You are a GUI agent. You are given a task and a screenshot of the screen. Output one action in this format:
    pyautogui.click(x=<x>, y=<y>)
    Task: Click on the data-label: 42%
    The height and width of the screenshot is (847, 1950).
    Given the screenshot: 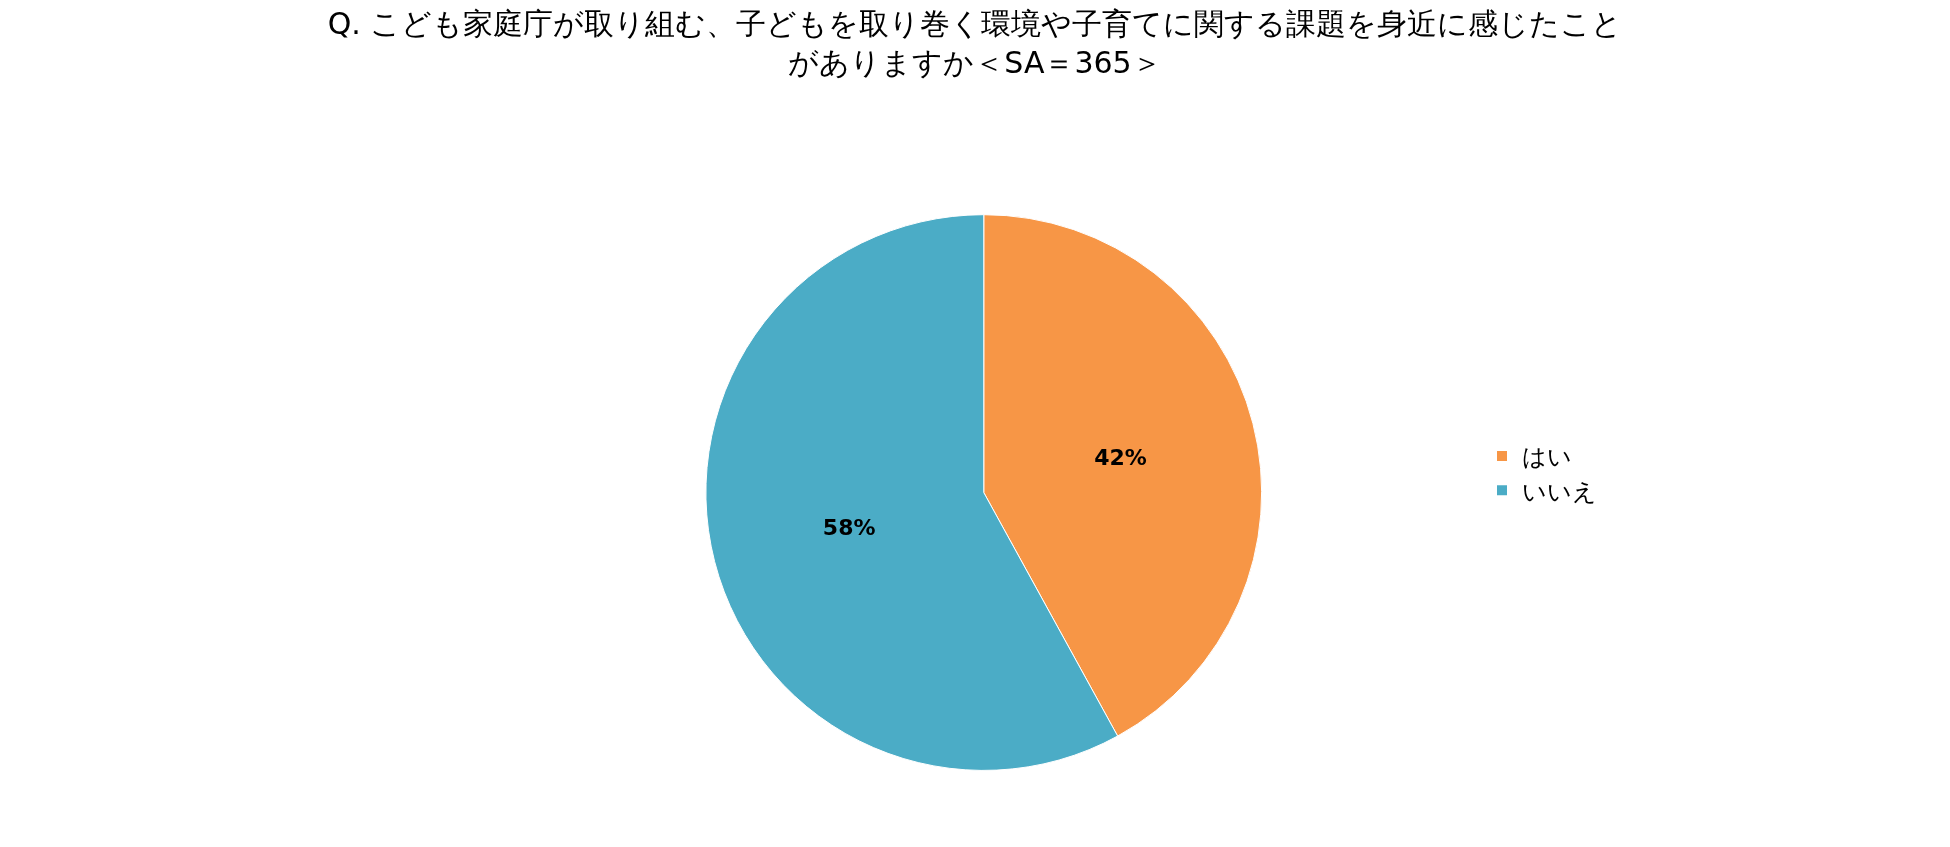 What is the action you would take?
    pyautogui.click(x=1120, y=457)
    